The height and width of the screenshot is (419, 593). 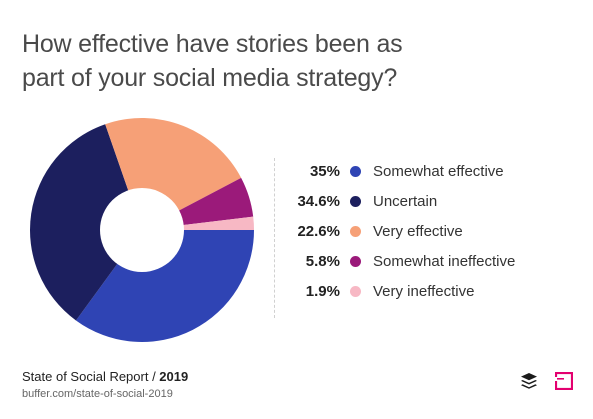 What do you see at coordinates (174, 376) in the screenshot?
I see `report-year: 2019` at bounding box center [174, 376].